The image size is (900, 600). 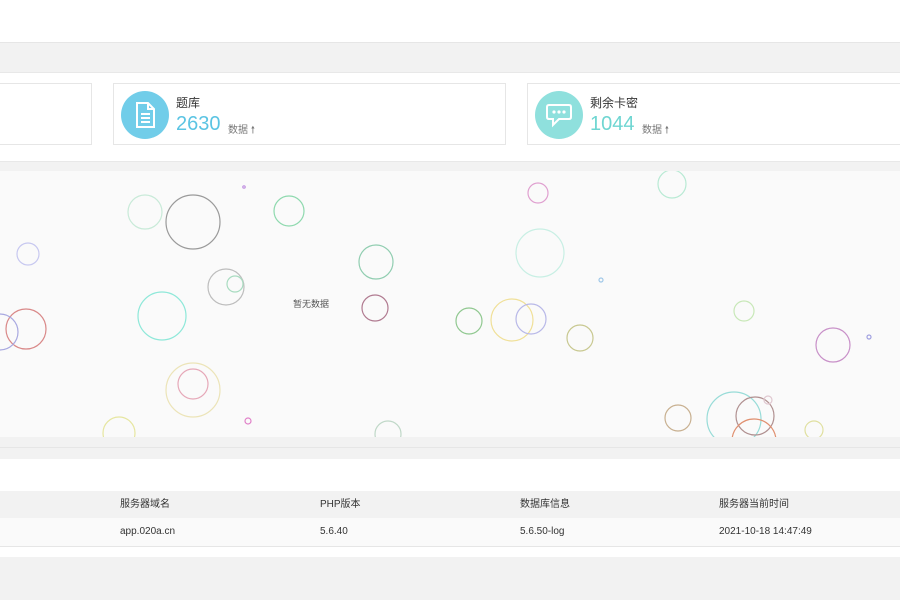 What do you see at coordinates (450, 504) in the screenshot?
I see `table-header-row: 服务器域名 PHP版本 数据库信息 服务器当前时间` at bounding box center [450, 504].